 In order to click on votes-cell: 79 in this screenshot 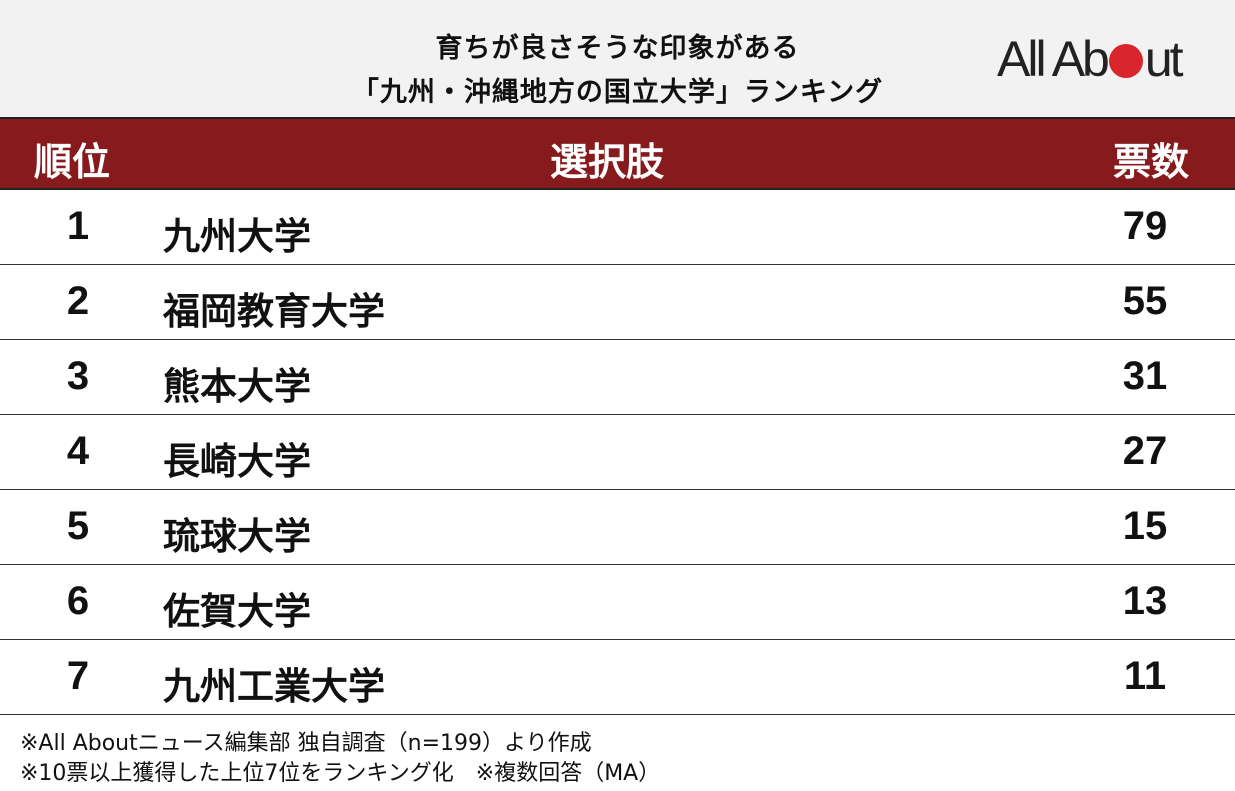, I will do `click(1145, 226)`.